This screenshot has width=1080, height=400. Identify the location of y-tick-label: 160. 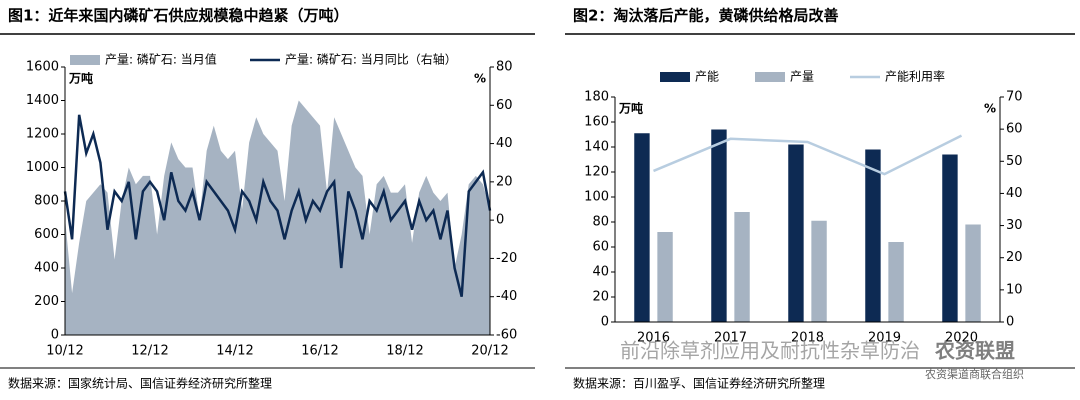
(596, 122).